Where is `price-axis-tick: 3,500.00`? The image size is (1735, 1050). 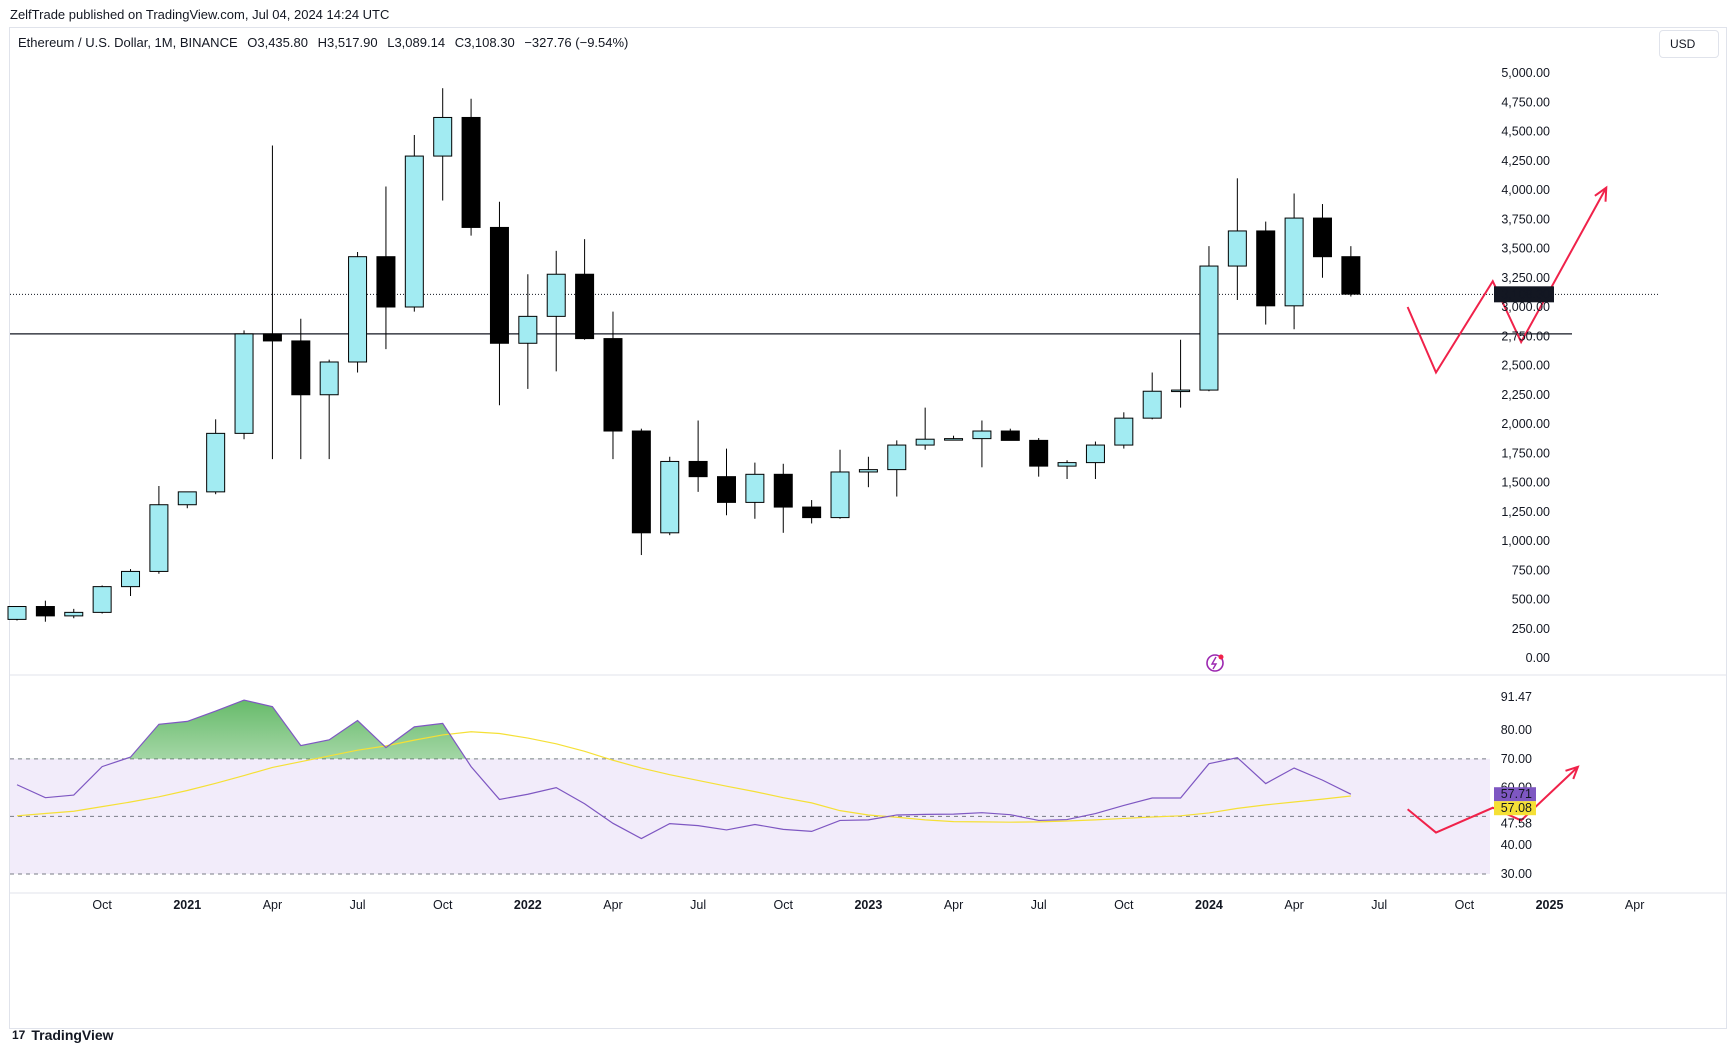
price-axis-tick: 3,500.00 is located at coordinates (1525, 249).